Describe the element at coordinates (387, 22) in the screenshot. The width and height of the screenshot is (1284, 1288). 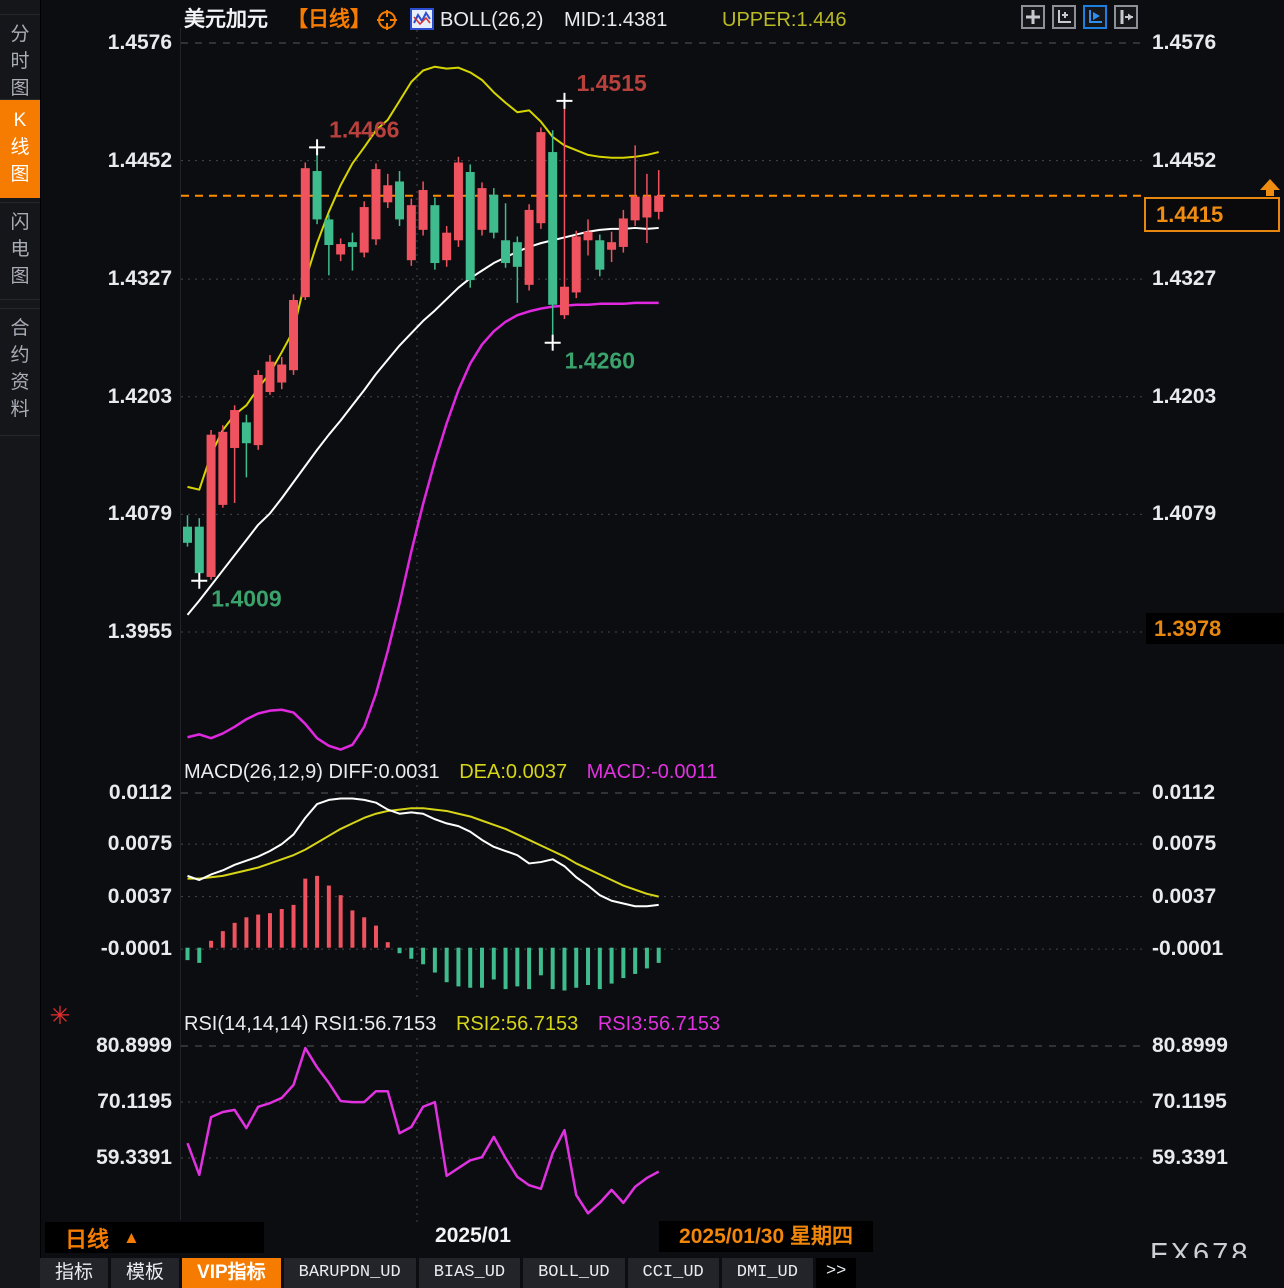
I see `crosshair-target-icon` at that location.